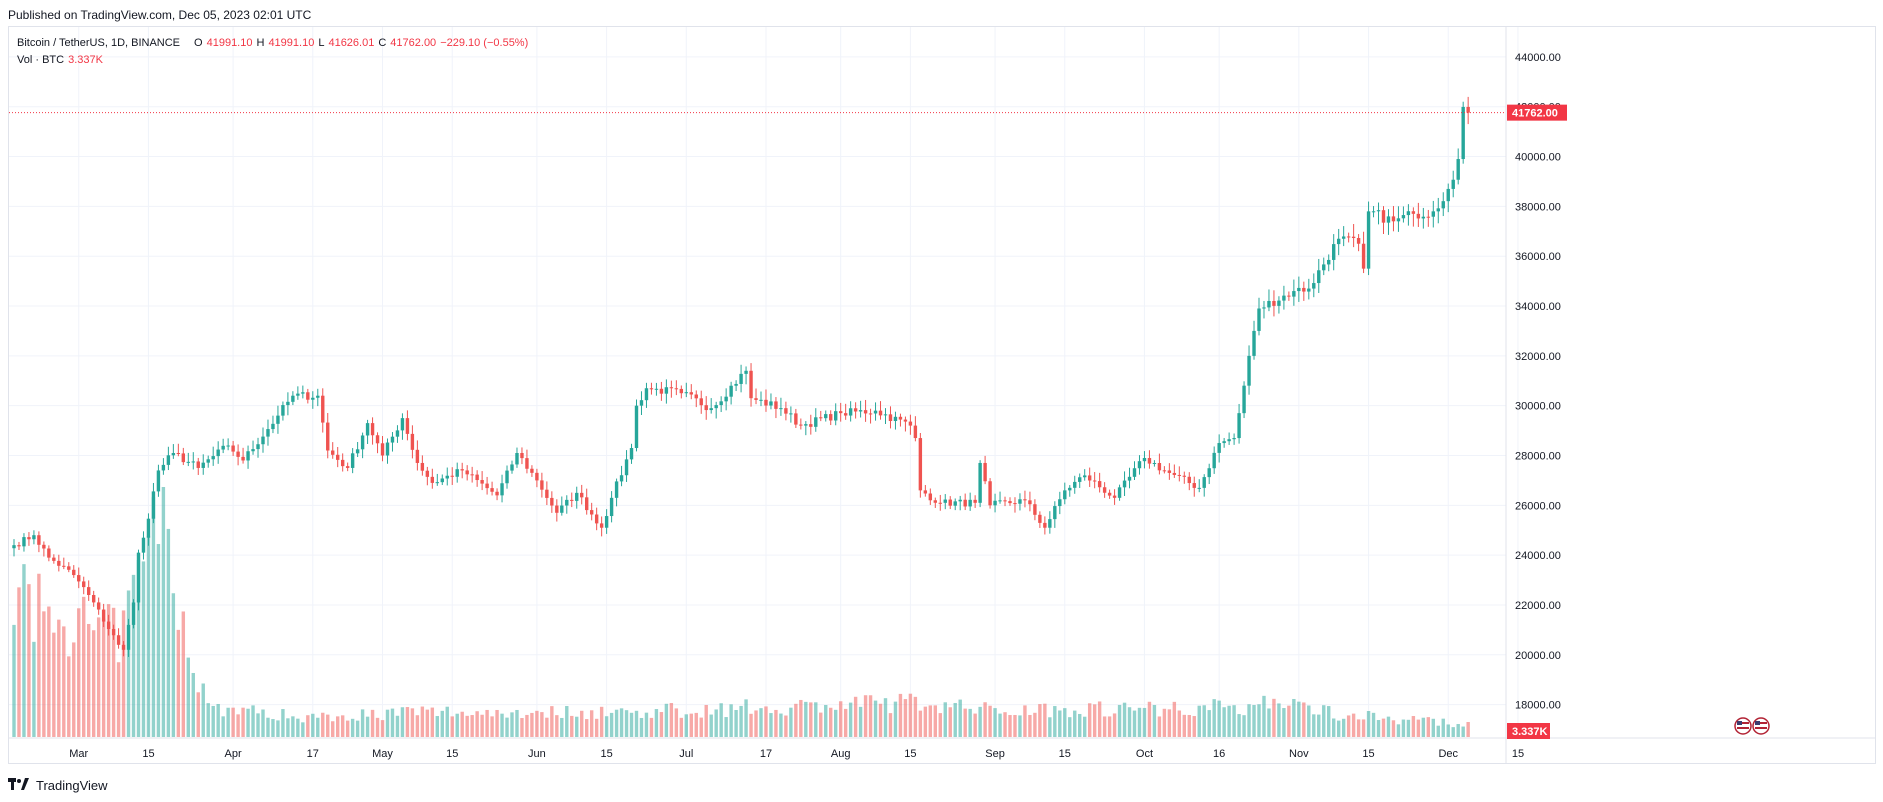 Image resolution: width=1883 pixels, height=802 pixels. Describe the element at coordinates (229, 43) in the screenshot. I see `open-value: 41991.10` at that location.